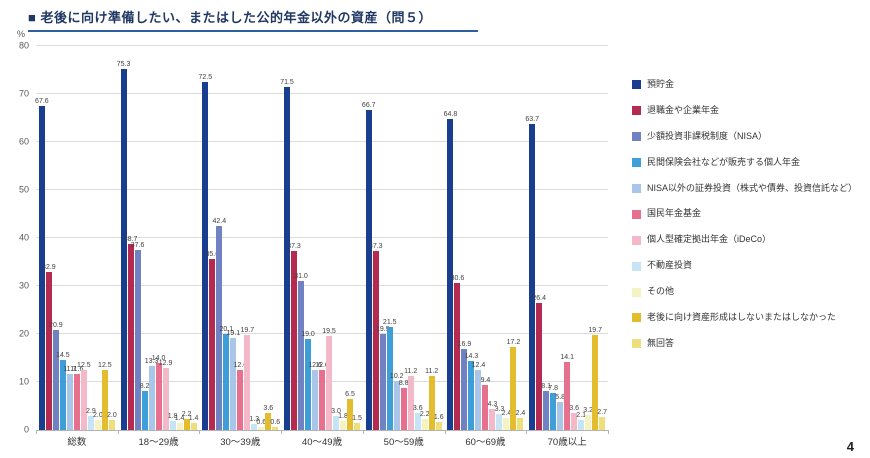 This screenshot has width=870, height=458. Describe the element at coordinates (425, 420) in the screenshot. I see `bar: 2.2` at that location.